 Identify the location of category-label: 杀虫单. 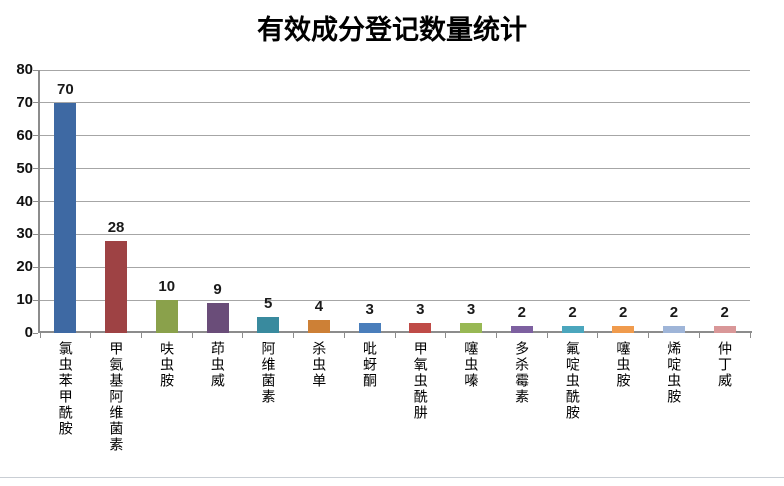
(319, 365).